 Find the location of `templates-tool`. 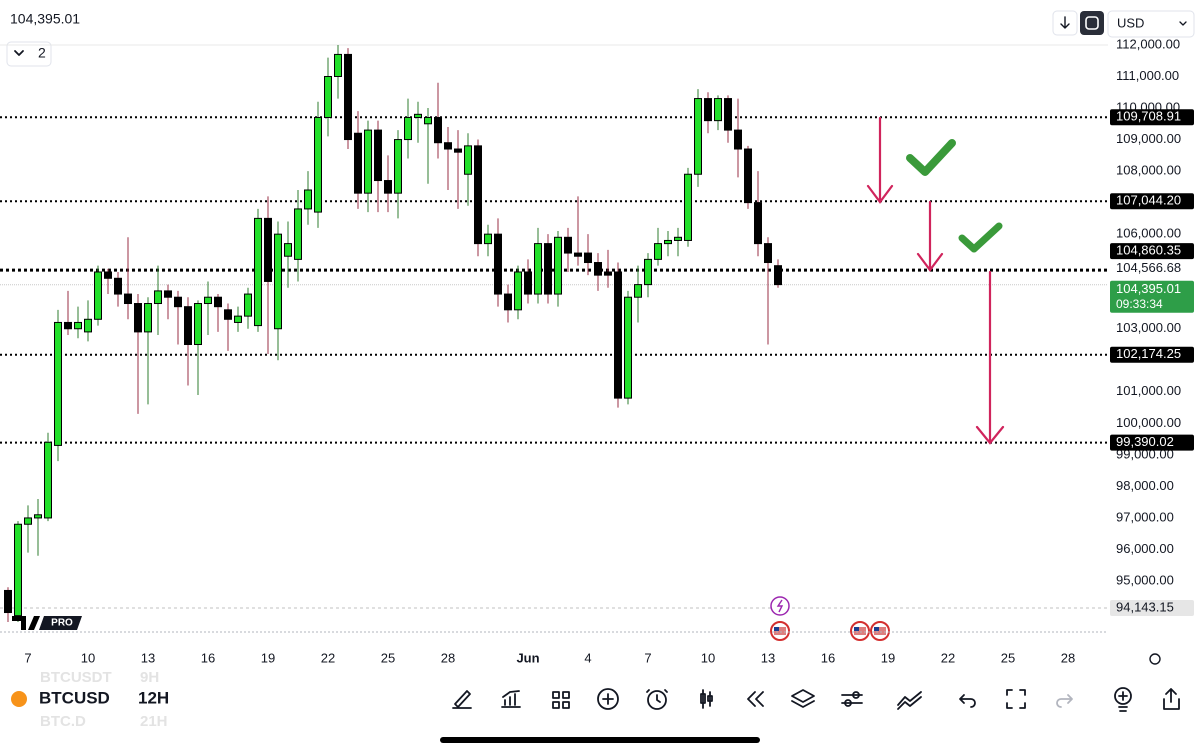

templates-tool is located at coordinates (561, 700).